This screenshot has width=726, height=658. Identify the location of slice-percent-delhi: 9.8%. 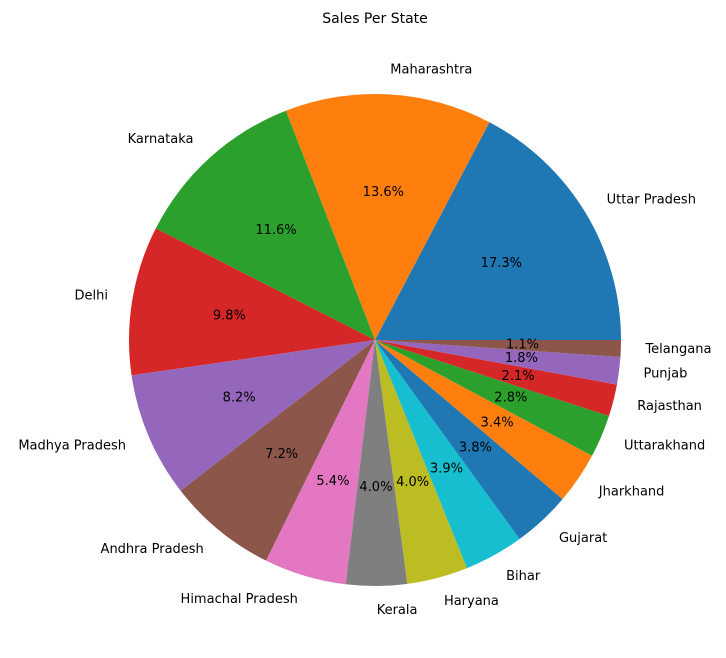
(229, 315).